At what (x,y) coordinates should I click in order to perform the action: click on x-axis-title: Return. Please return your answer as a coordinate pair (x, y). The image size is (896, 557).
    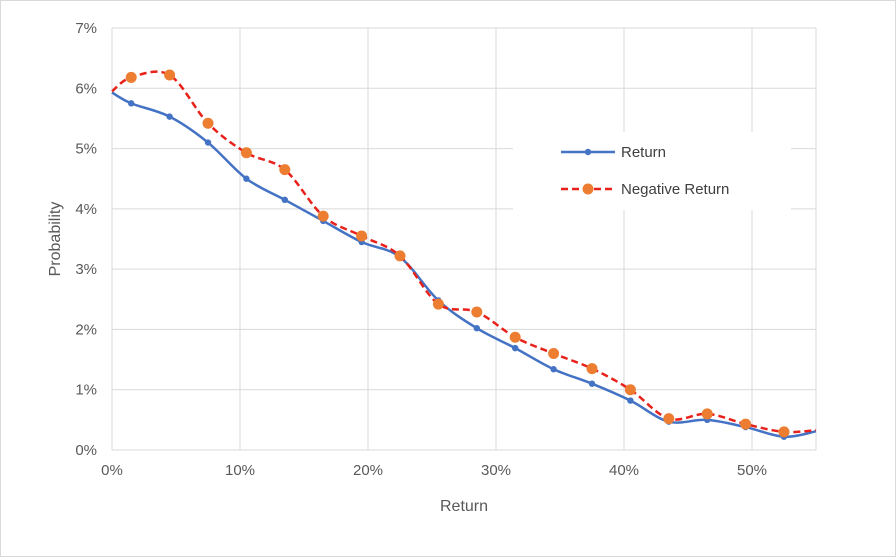
    Looking at the image, I should click on (464, 506).